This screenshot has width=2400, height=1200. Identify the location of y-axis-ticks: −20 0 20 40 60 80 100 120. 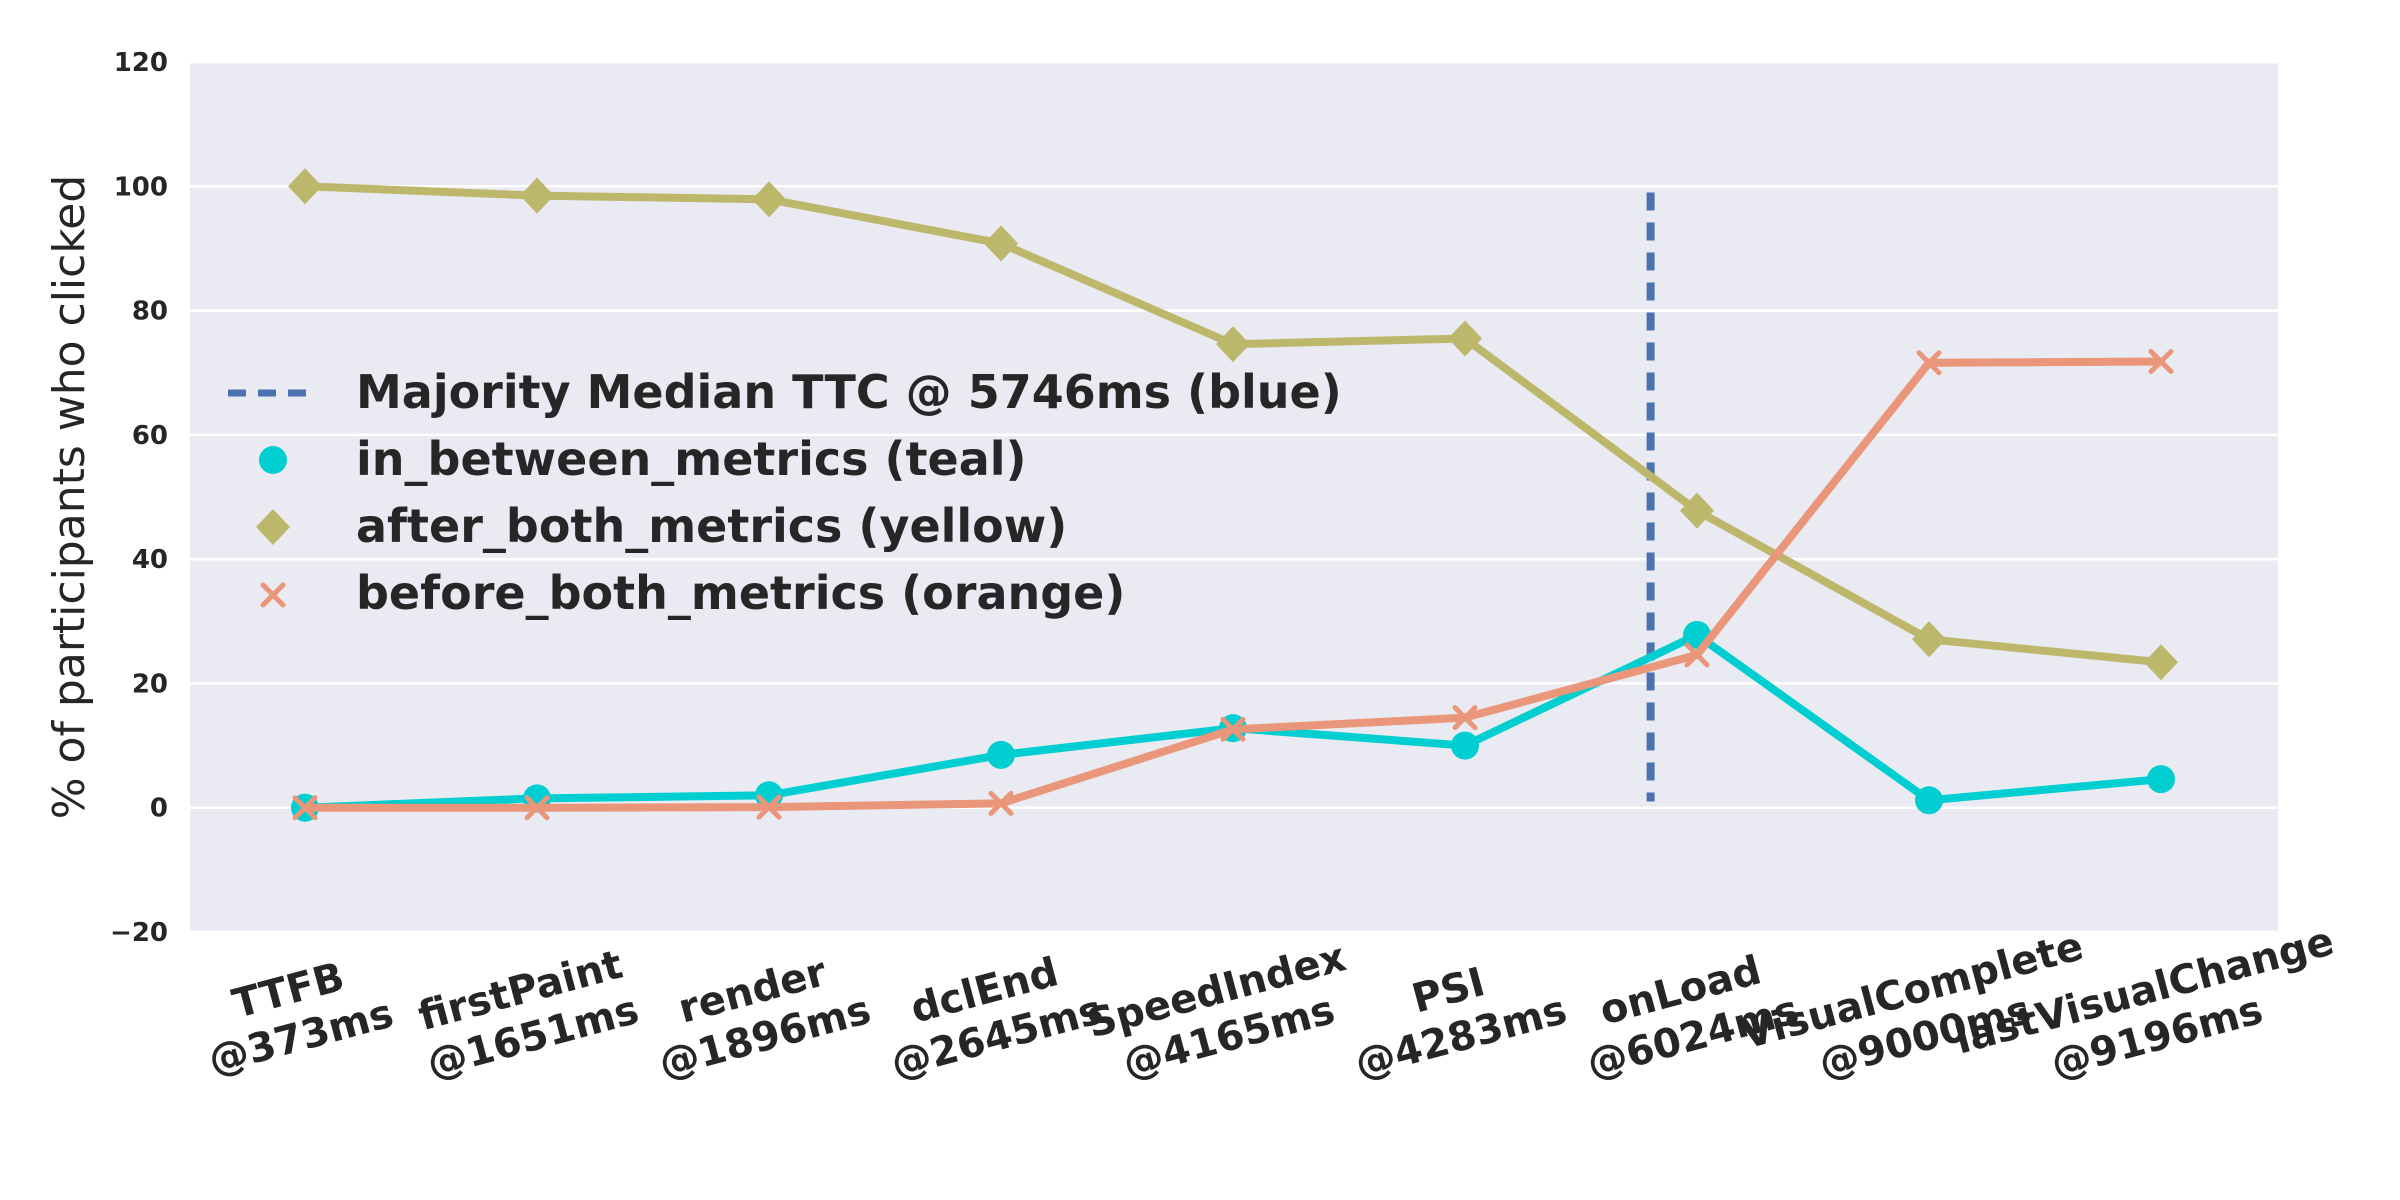
(139, 498).